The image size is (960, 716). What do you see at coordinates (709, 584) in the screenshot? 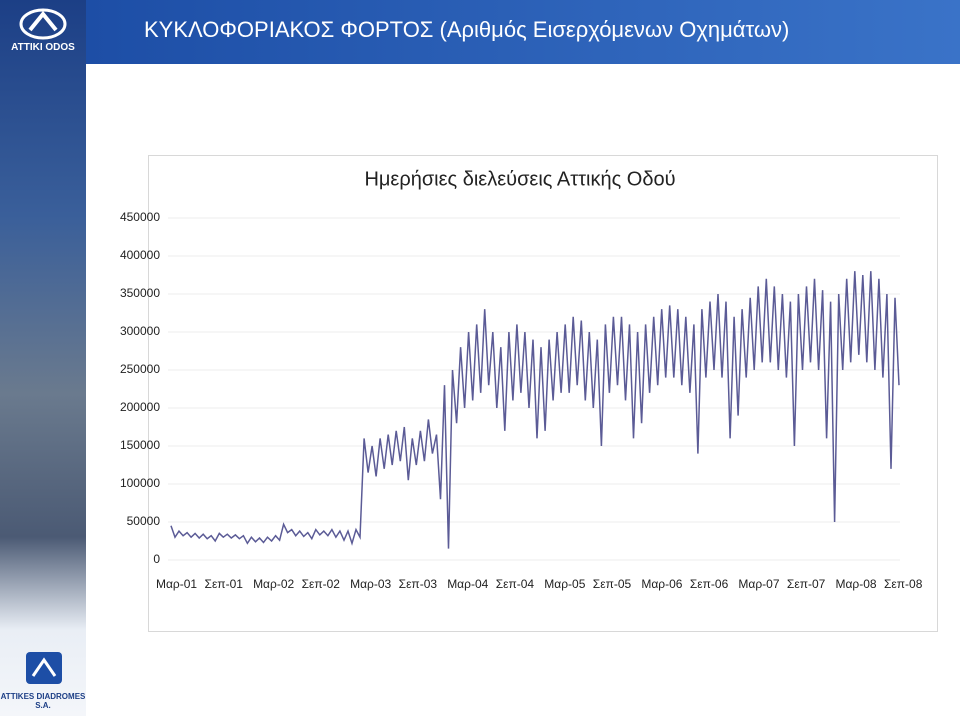
I see `x-tick-label: Σεπ-06` at bounding box center [709, 584].